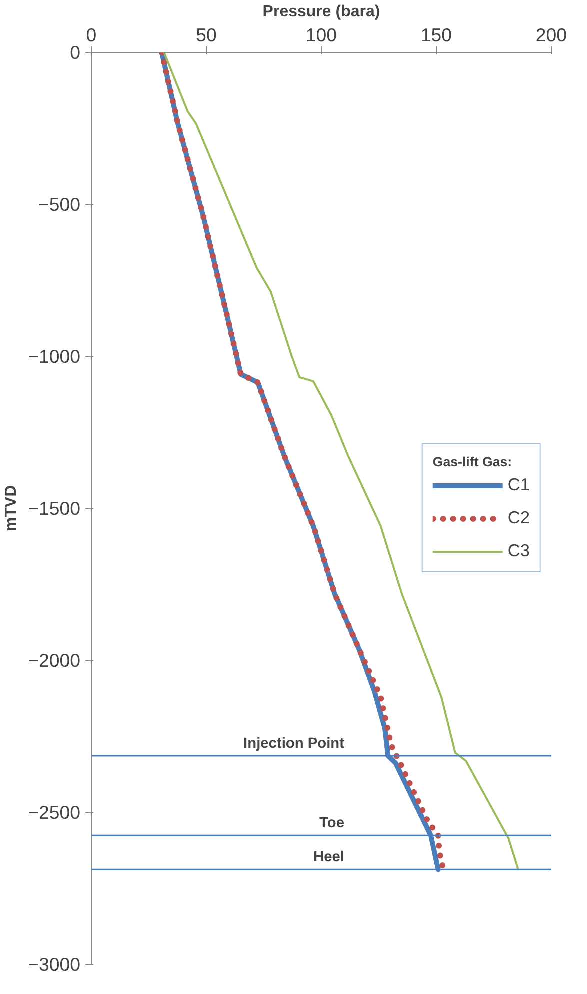 The height and width of the screenshot is (994, 587). What do you see at coordinates (11, 508) in the screenshot?
I see `y-axis-title: mTVD` at bounding box center [11, 508].